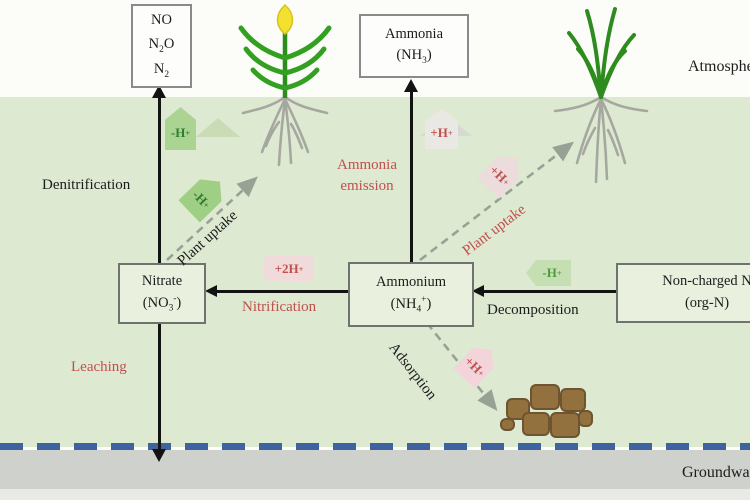  I want to click on plant-uptake-nitrate-dashed-arrow, so click(212, 218).